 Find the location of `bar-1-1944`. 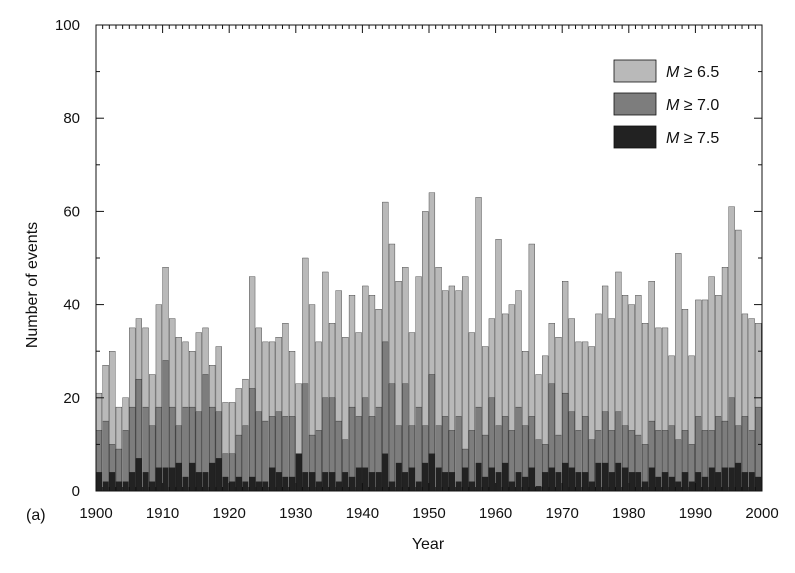

bar-1-1944 is located at coordinates (392, 437).